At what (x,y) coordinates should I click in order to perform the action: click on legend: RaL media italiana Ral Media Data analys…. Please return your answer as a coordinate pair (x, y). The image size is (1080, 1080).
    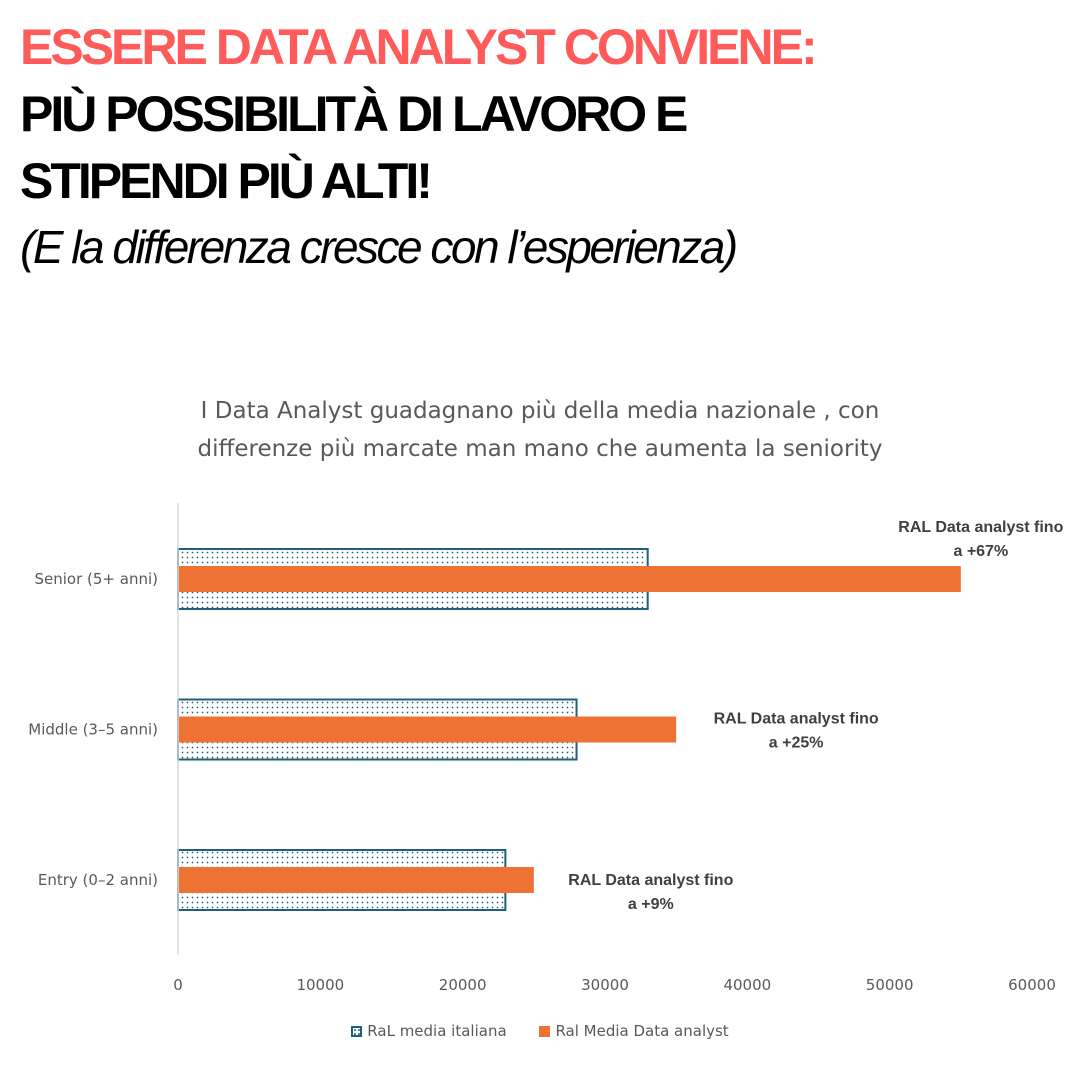
    Looking at the image, I should click on (540, 1031).